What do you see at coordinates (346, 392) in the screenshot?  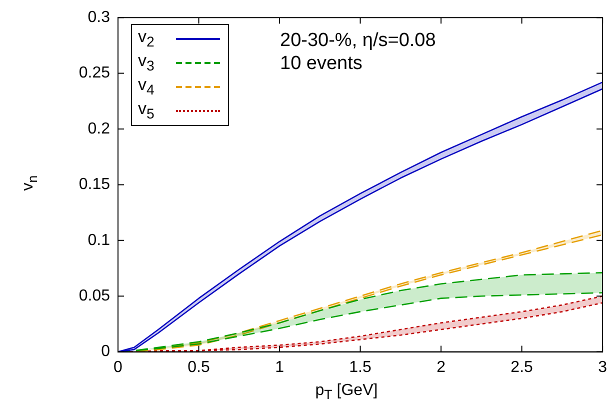 I see `x-axis-title: p$_{T}$ [GeV]` at bounding box center [346, 392].